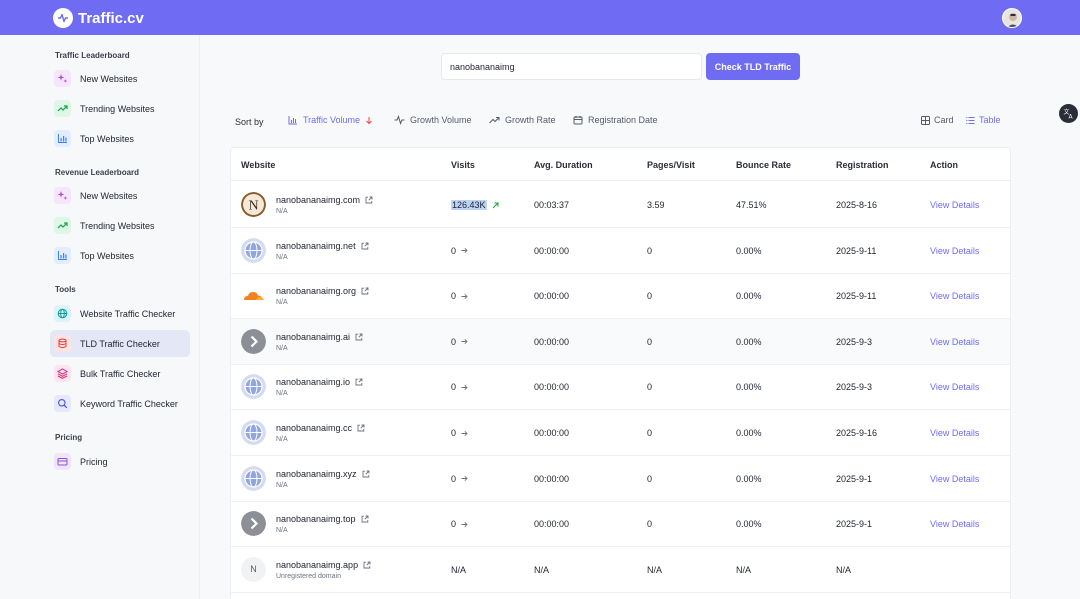 The width and height of the screenshot is (1080, 599). I want to click on site-domain-link: nanobananaimg.cc, so click(320, 428).